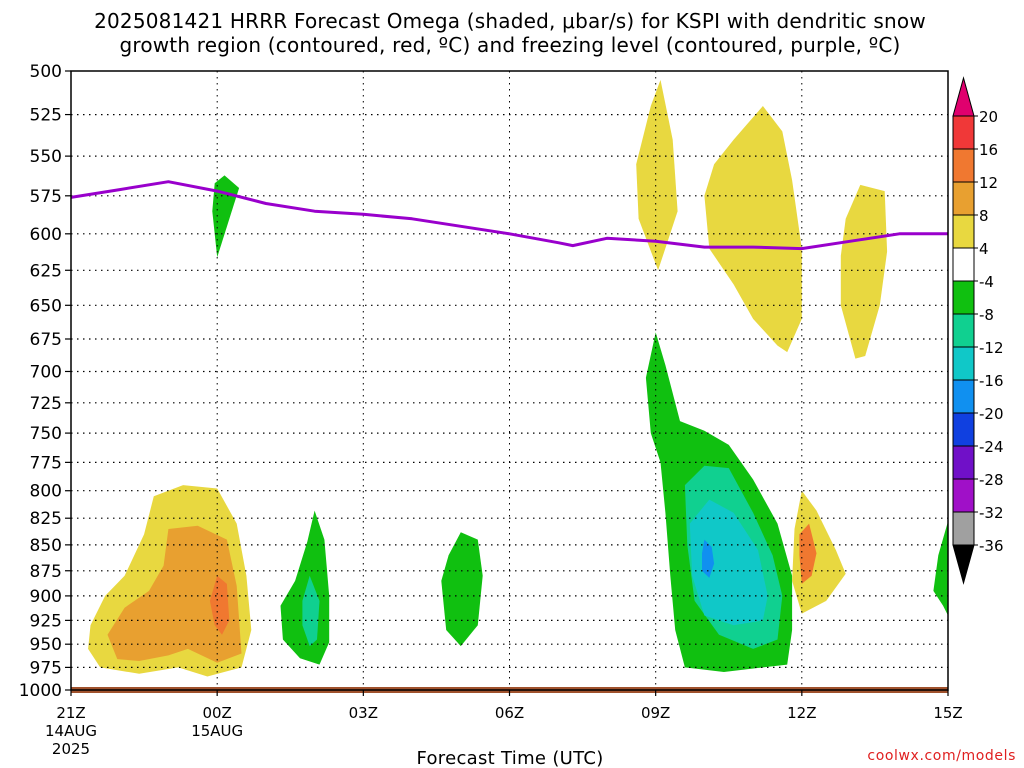 The image size is (1024, 768). Describe the element at coordinates (46, 340) in the screenshot. I see `y-tick-label: 675` at that location.